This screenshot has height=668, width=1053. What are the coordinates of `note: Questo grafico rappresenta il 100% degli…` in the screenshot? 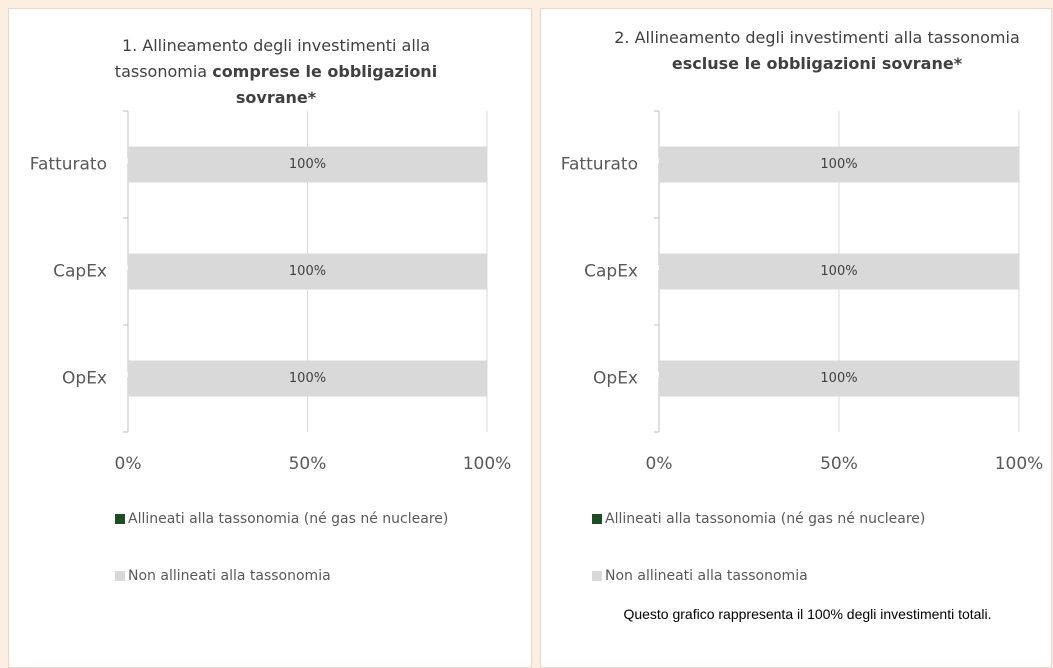 It's located at (807, 614).